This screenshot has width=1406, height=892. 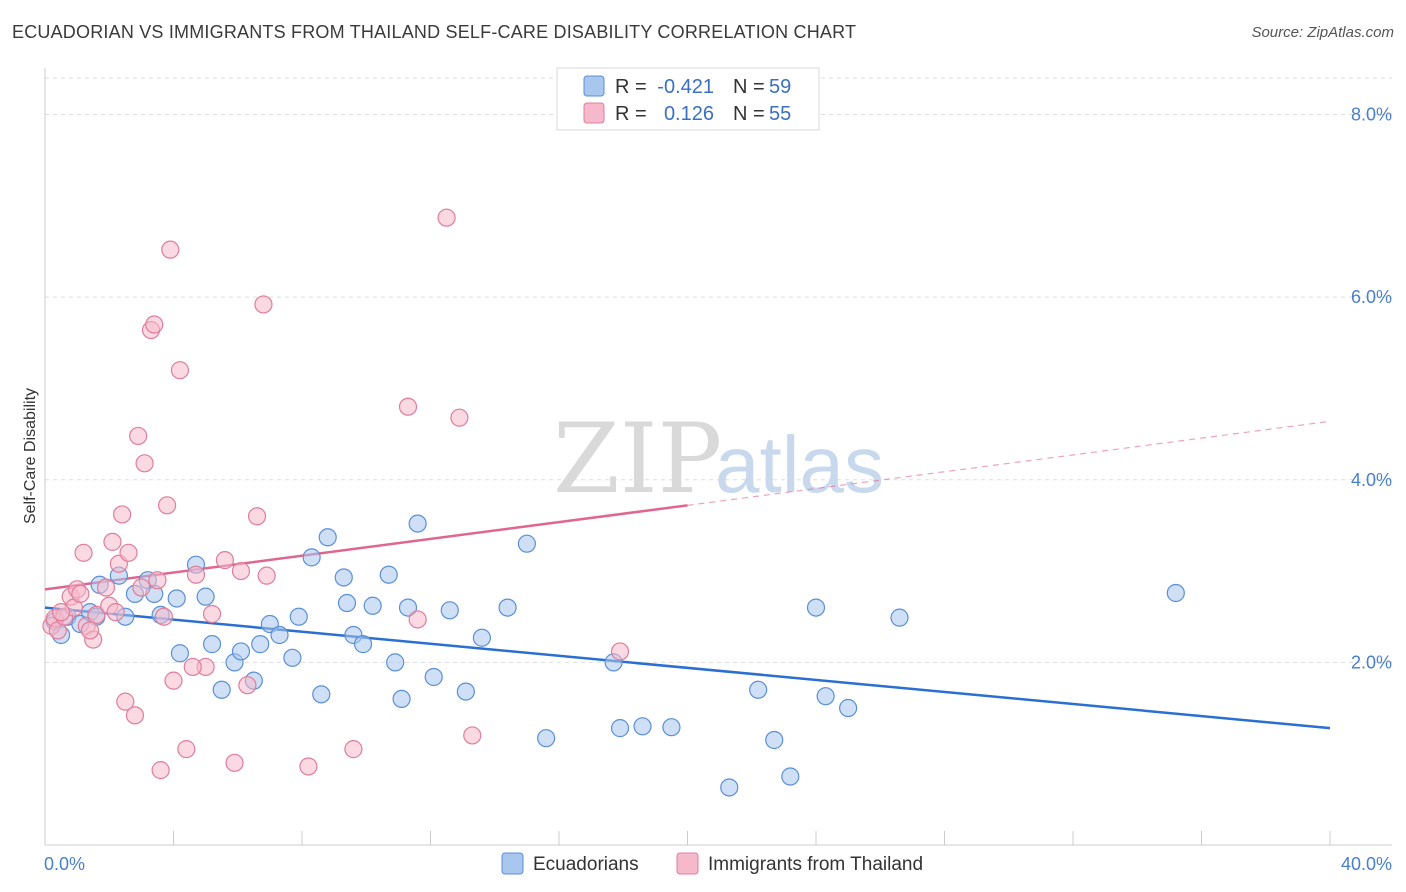 I want to click on legend-top: R = -0.421 N = 59 R = 0.126 N = 55, so click(x=688, y=99).